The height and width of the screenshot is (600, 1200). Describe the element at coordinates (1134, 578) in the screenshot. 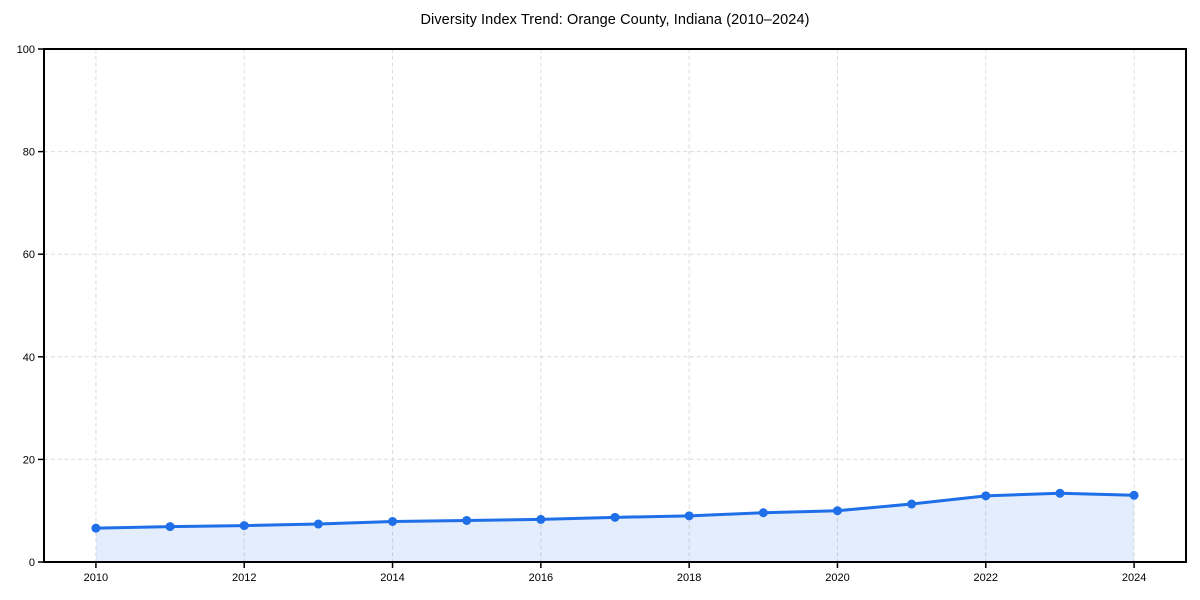

I see `x-tick-label: 2024` at that location.